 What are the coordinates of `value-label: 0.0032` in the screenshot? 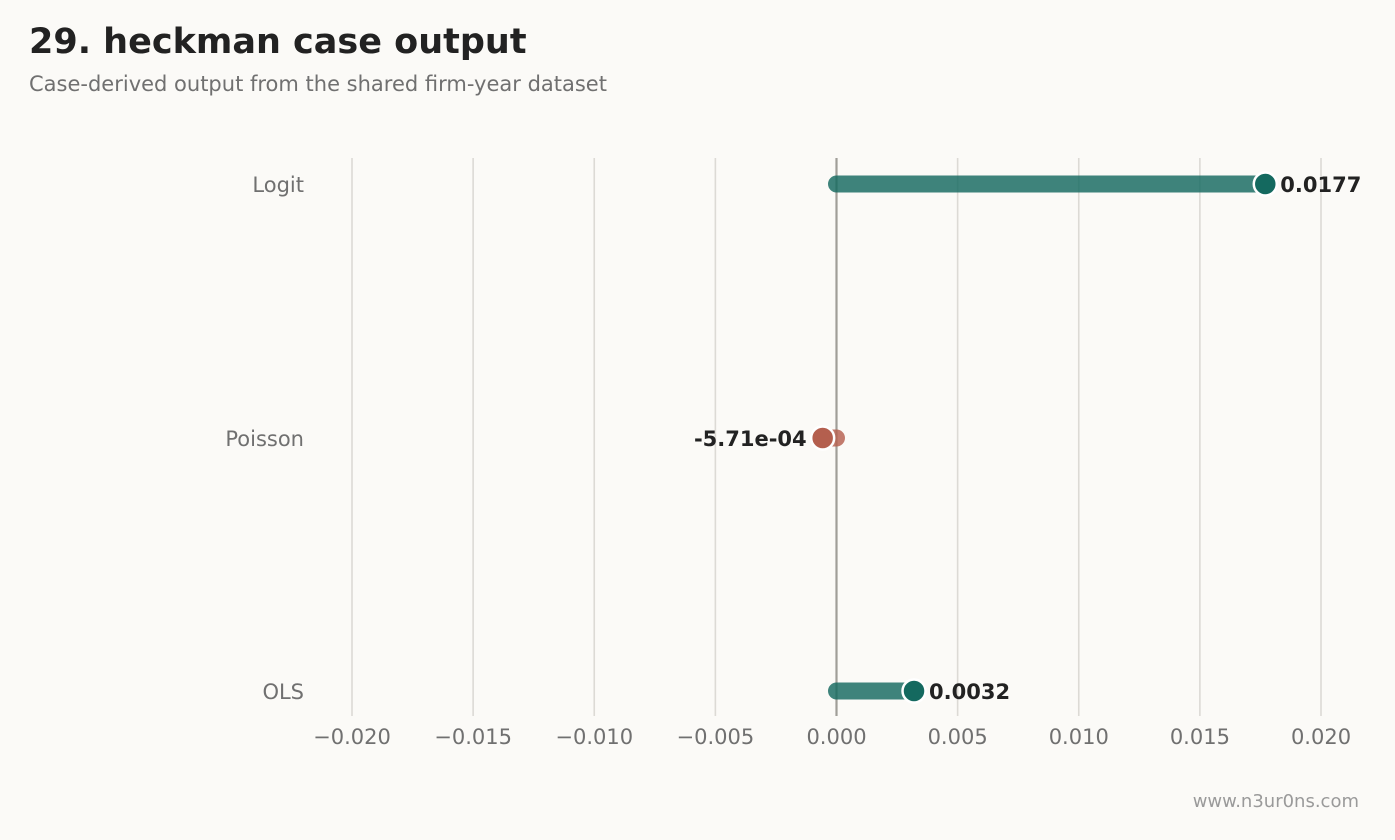 It's located at (969, 692).